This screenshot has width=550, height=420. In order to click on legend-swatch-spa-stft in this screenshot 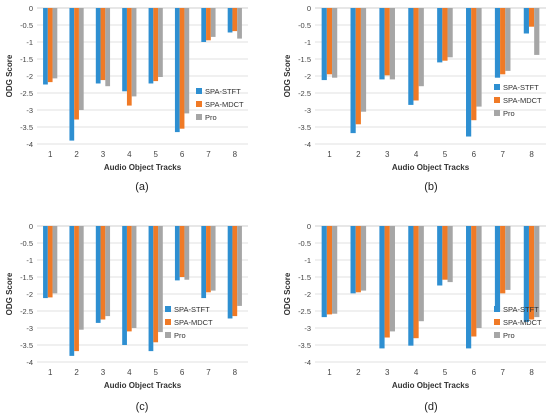, I will do `click(168, 309)`.